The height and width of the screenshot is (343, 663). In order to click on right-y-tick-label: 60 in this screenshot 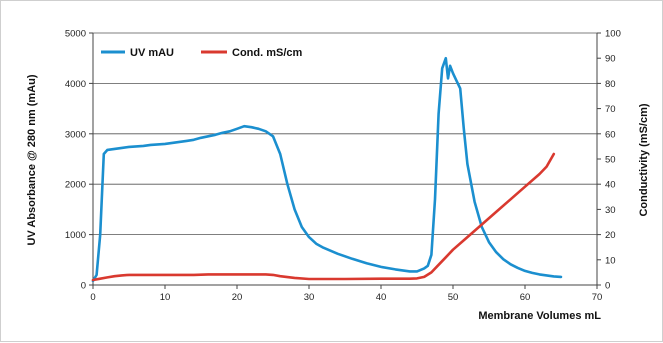, I will do `click(610, 134)`.